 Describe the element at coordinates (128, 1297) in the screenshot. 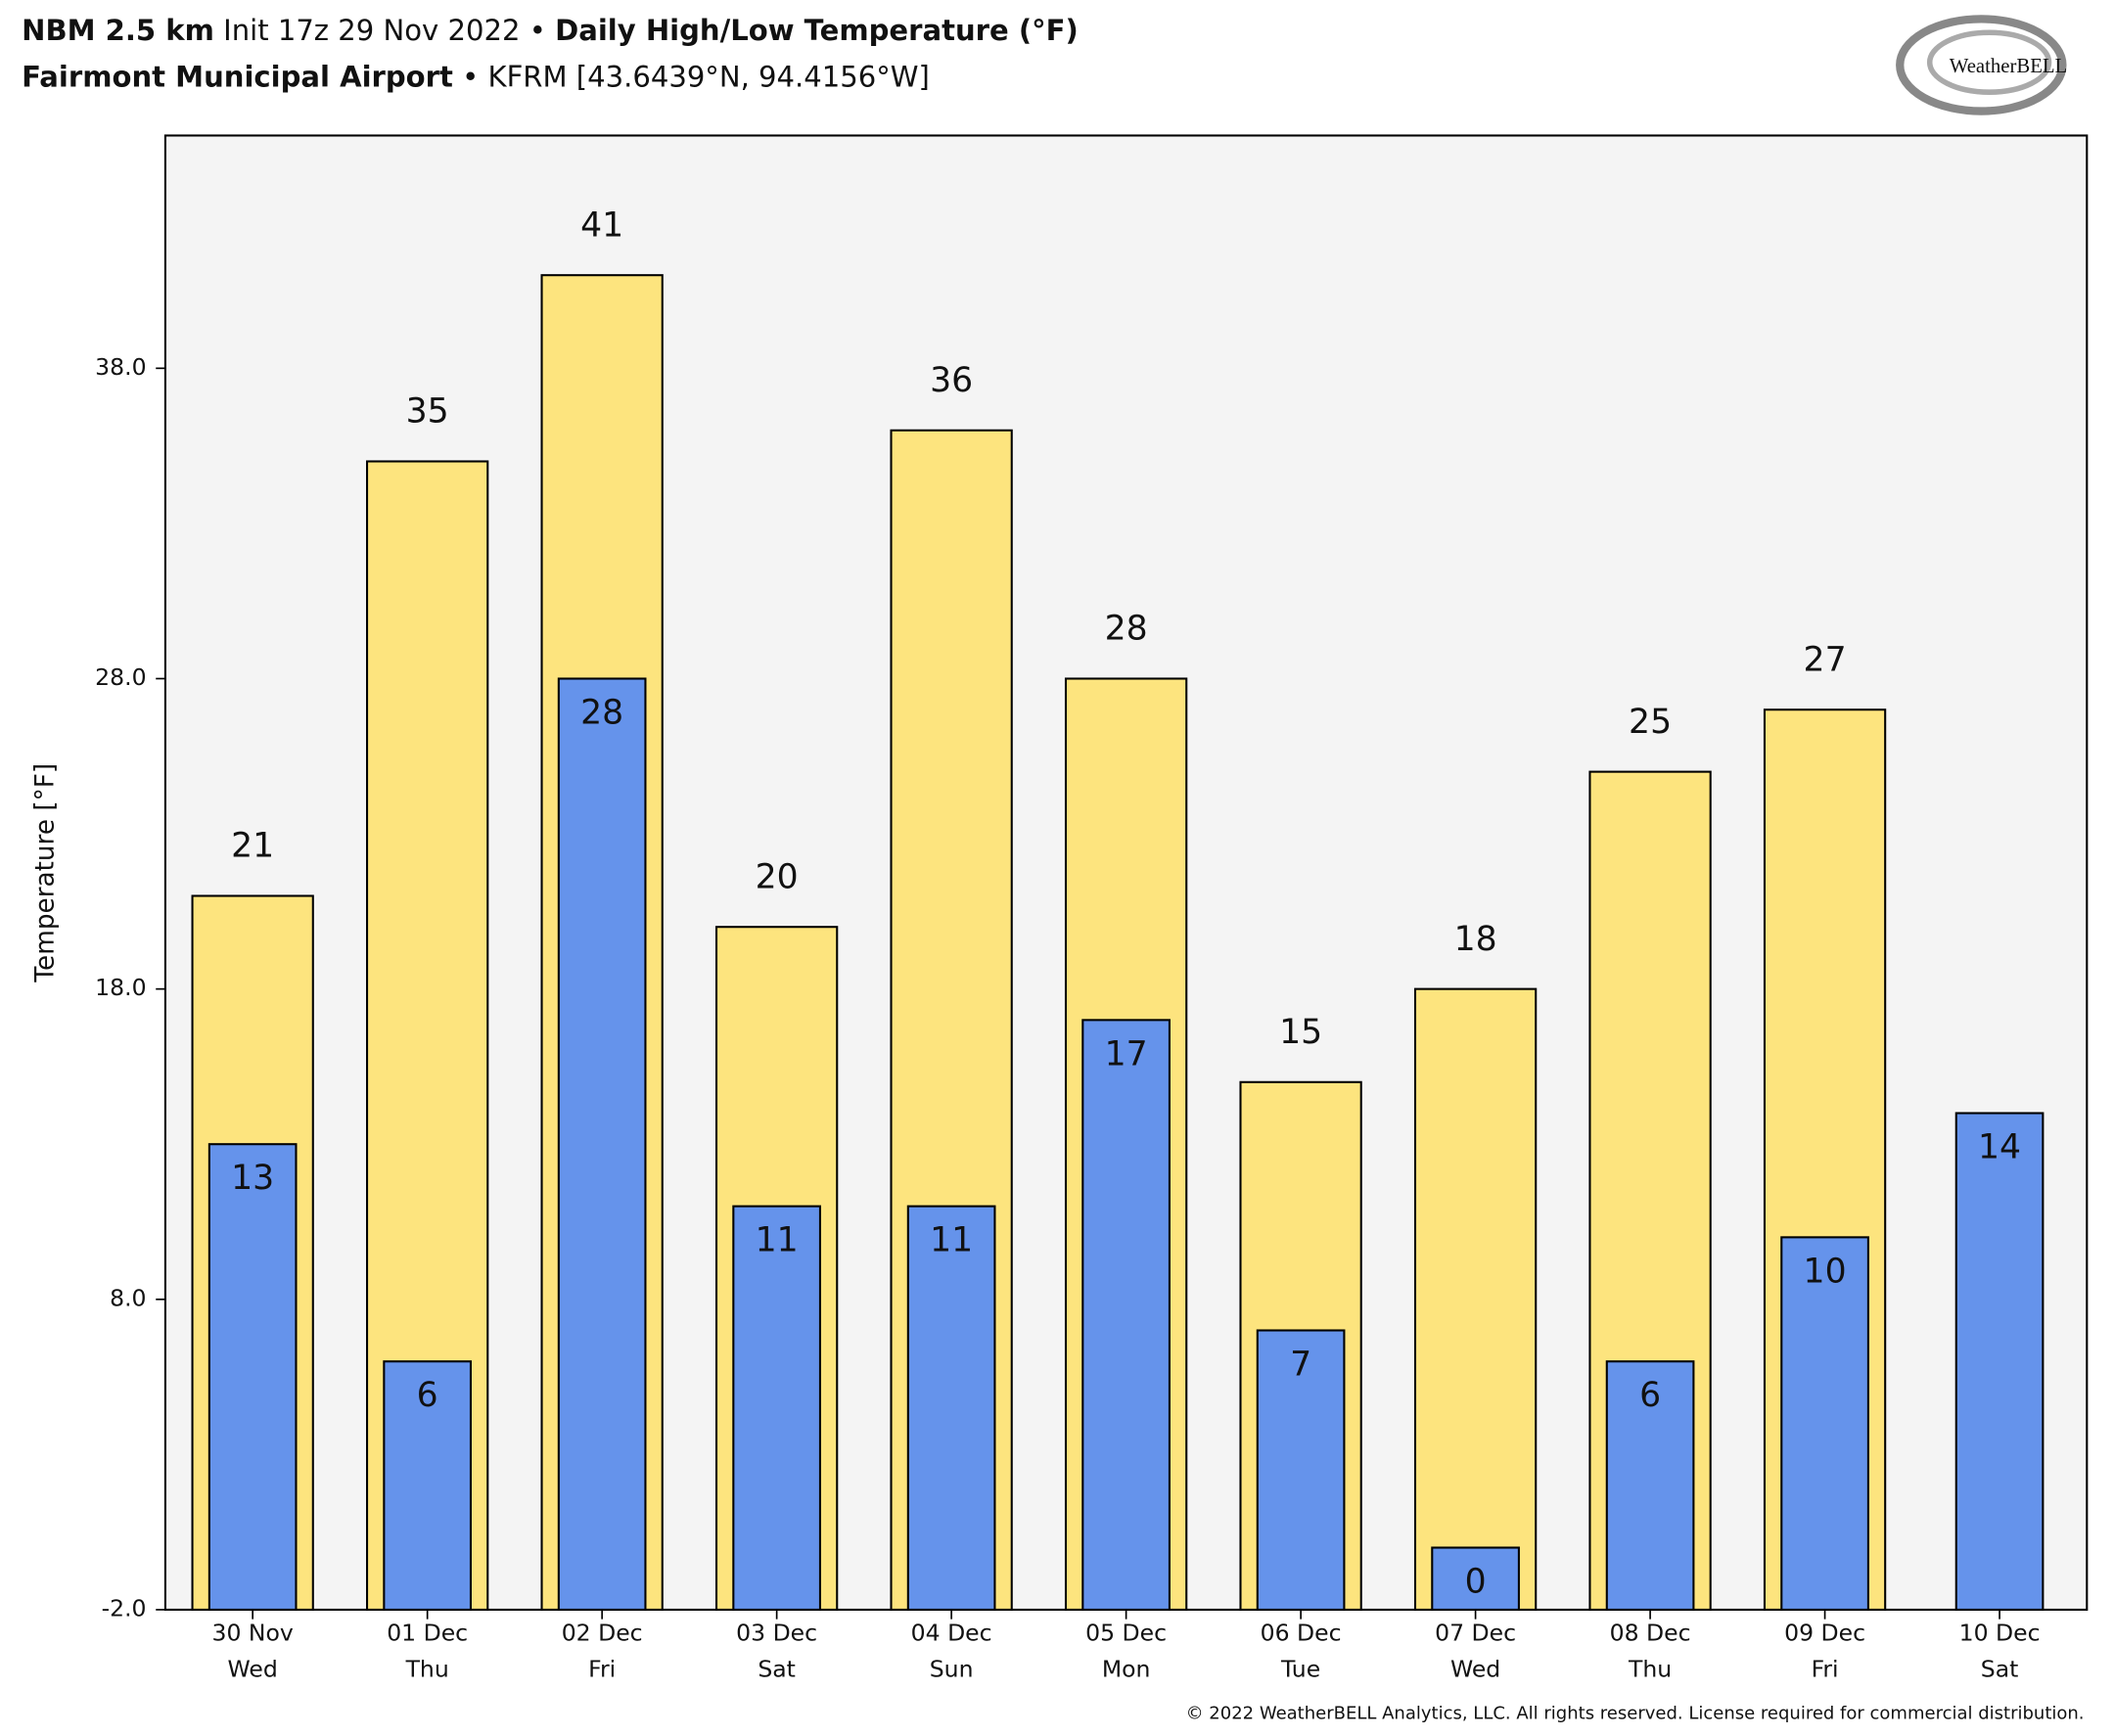

I see `y-tick-label: 8.0` at that location.